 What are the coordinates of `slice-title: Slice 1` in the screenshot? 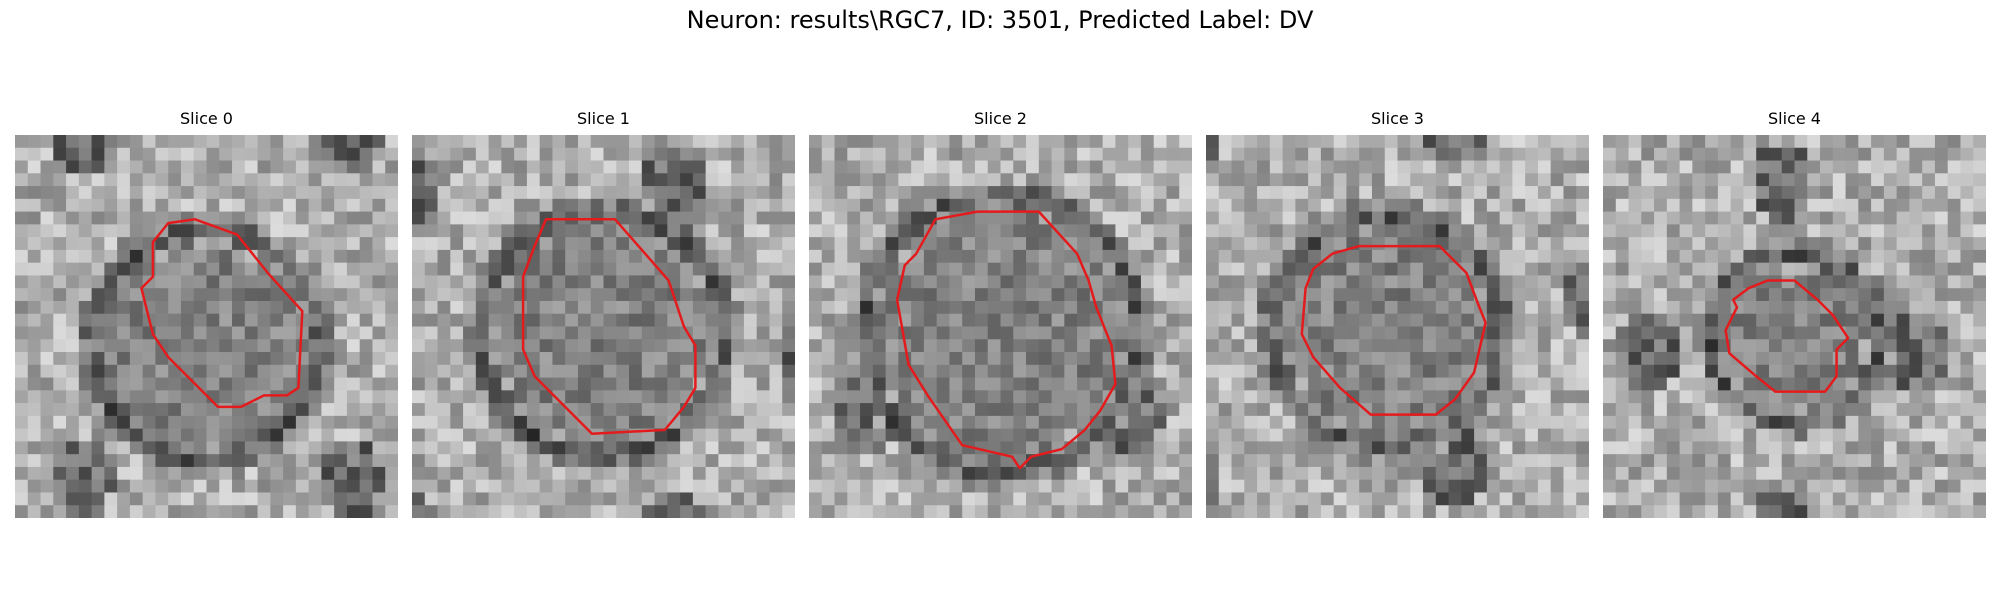 It's located at (603, 118).